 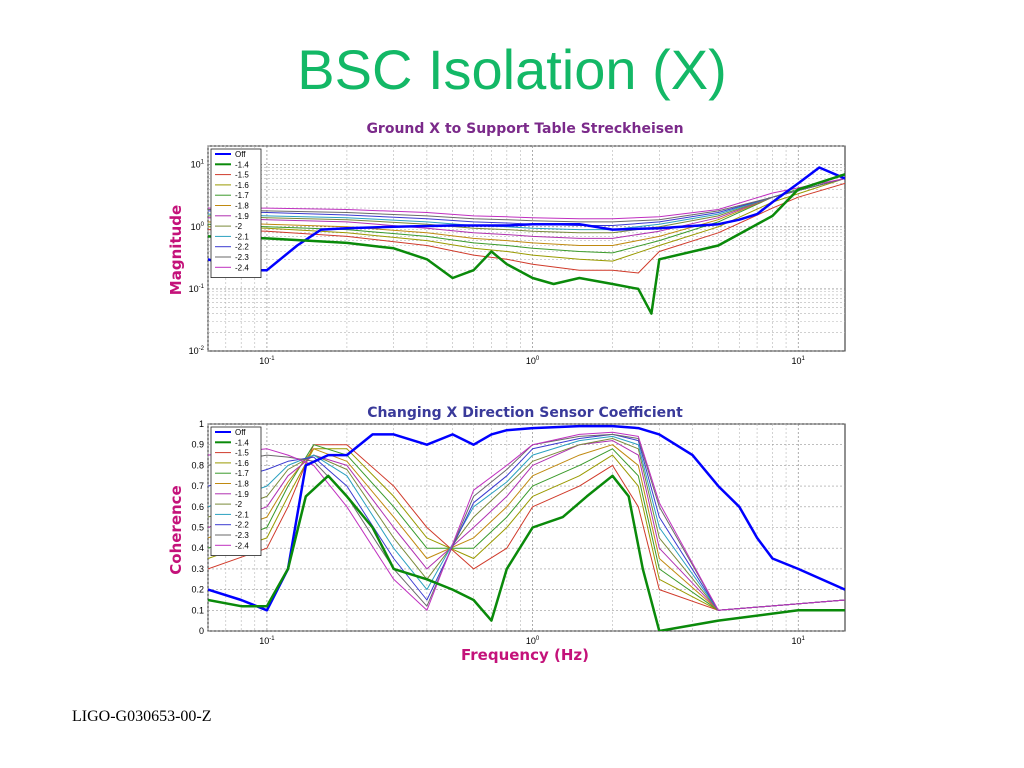 I want to click on y-tick-label: 0.8, so click(x=197, y=465).